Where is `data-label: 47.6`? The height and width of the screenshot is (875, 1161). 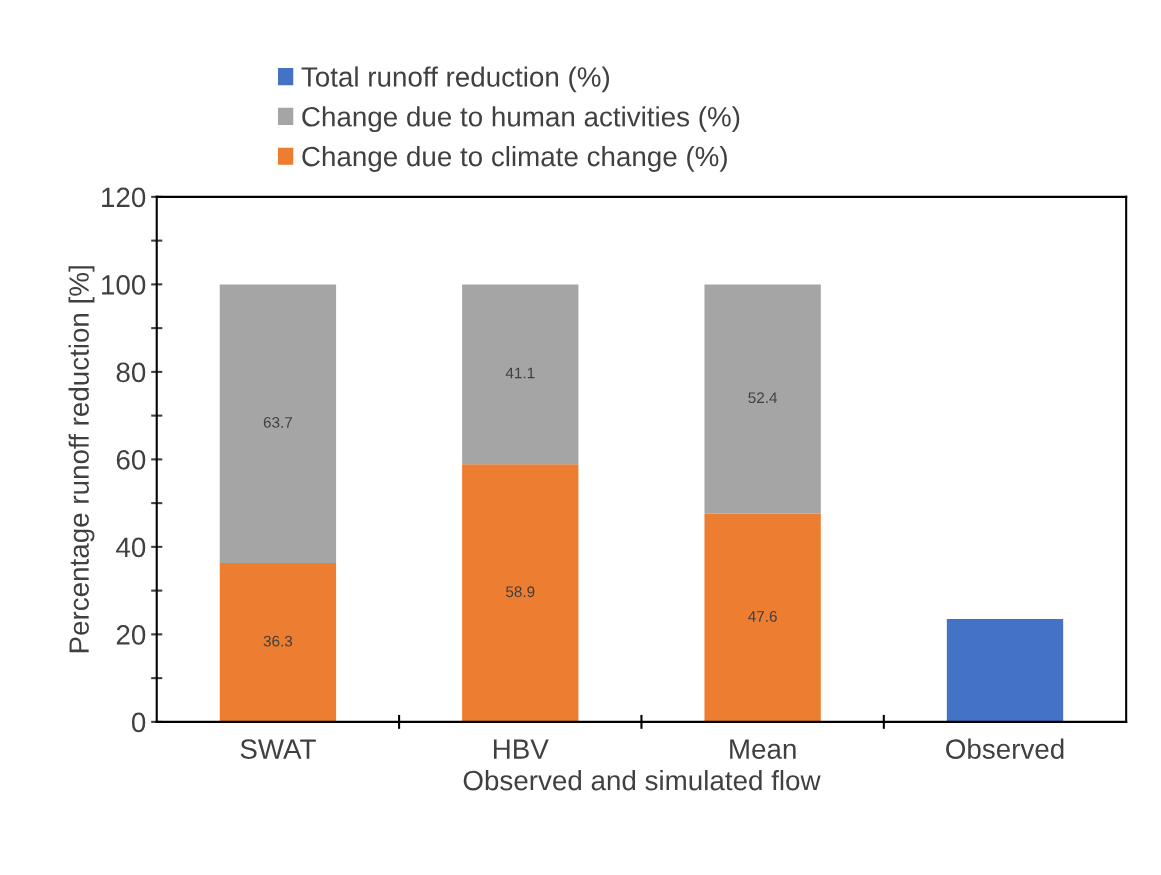
data-label: 47.6 is located at coordinates (762, 616).